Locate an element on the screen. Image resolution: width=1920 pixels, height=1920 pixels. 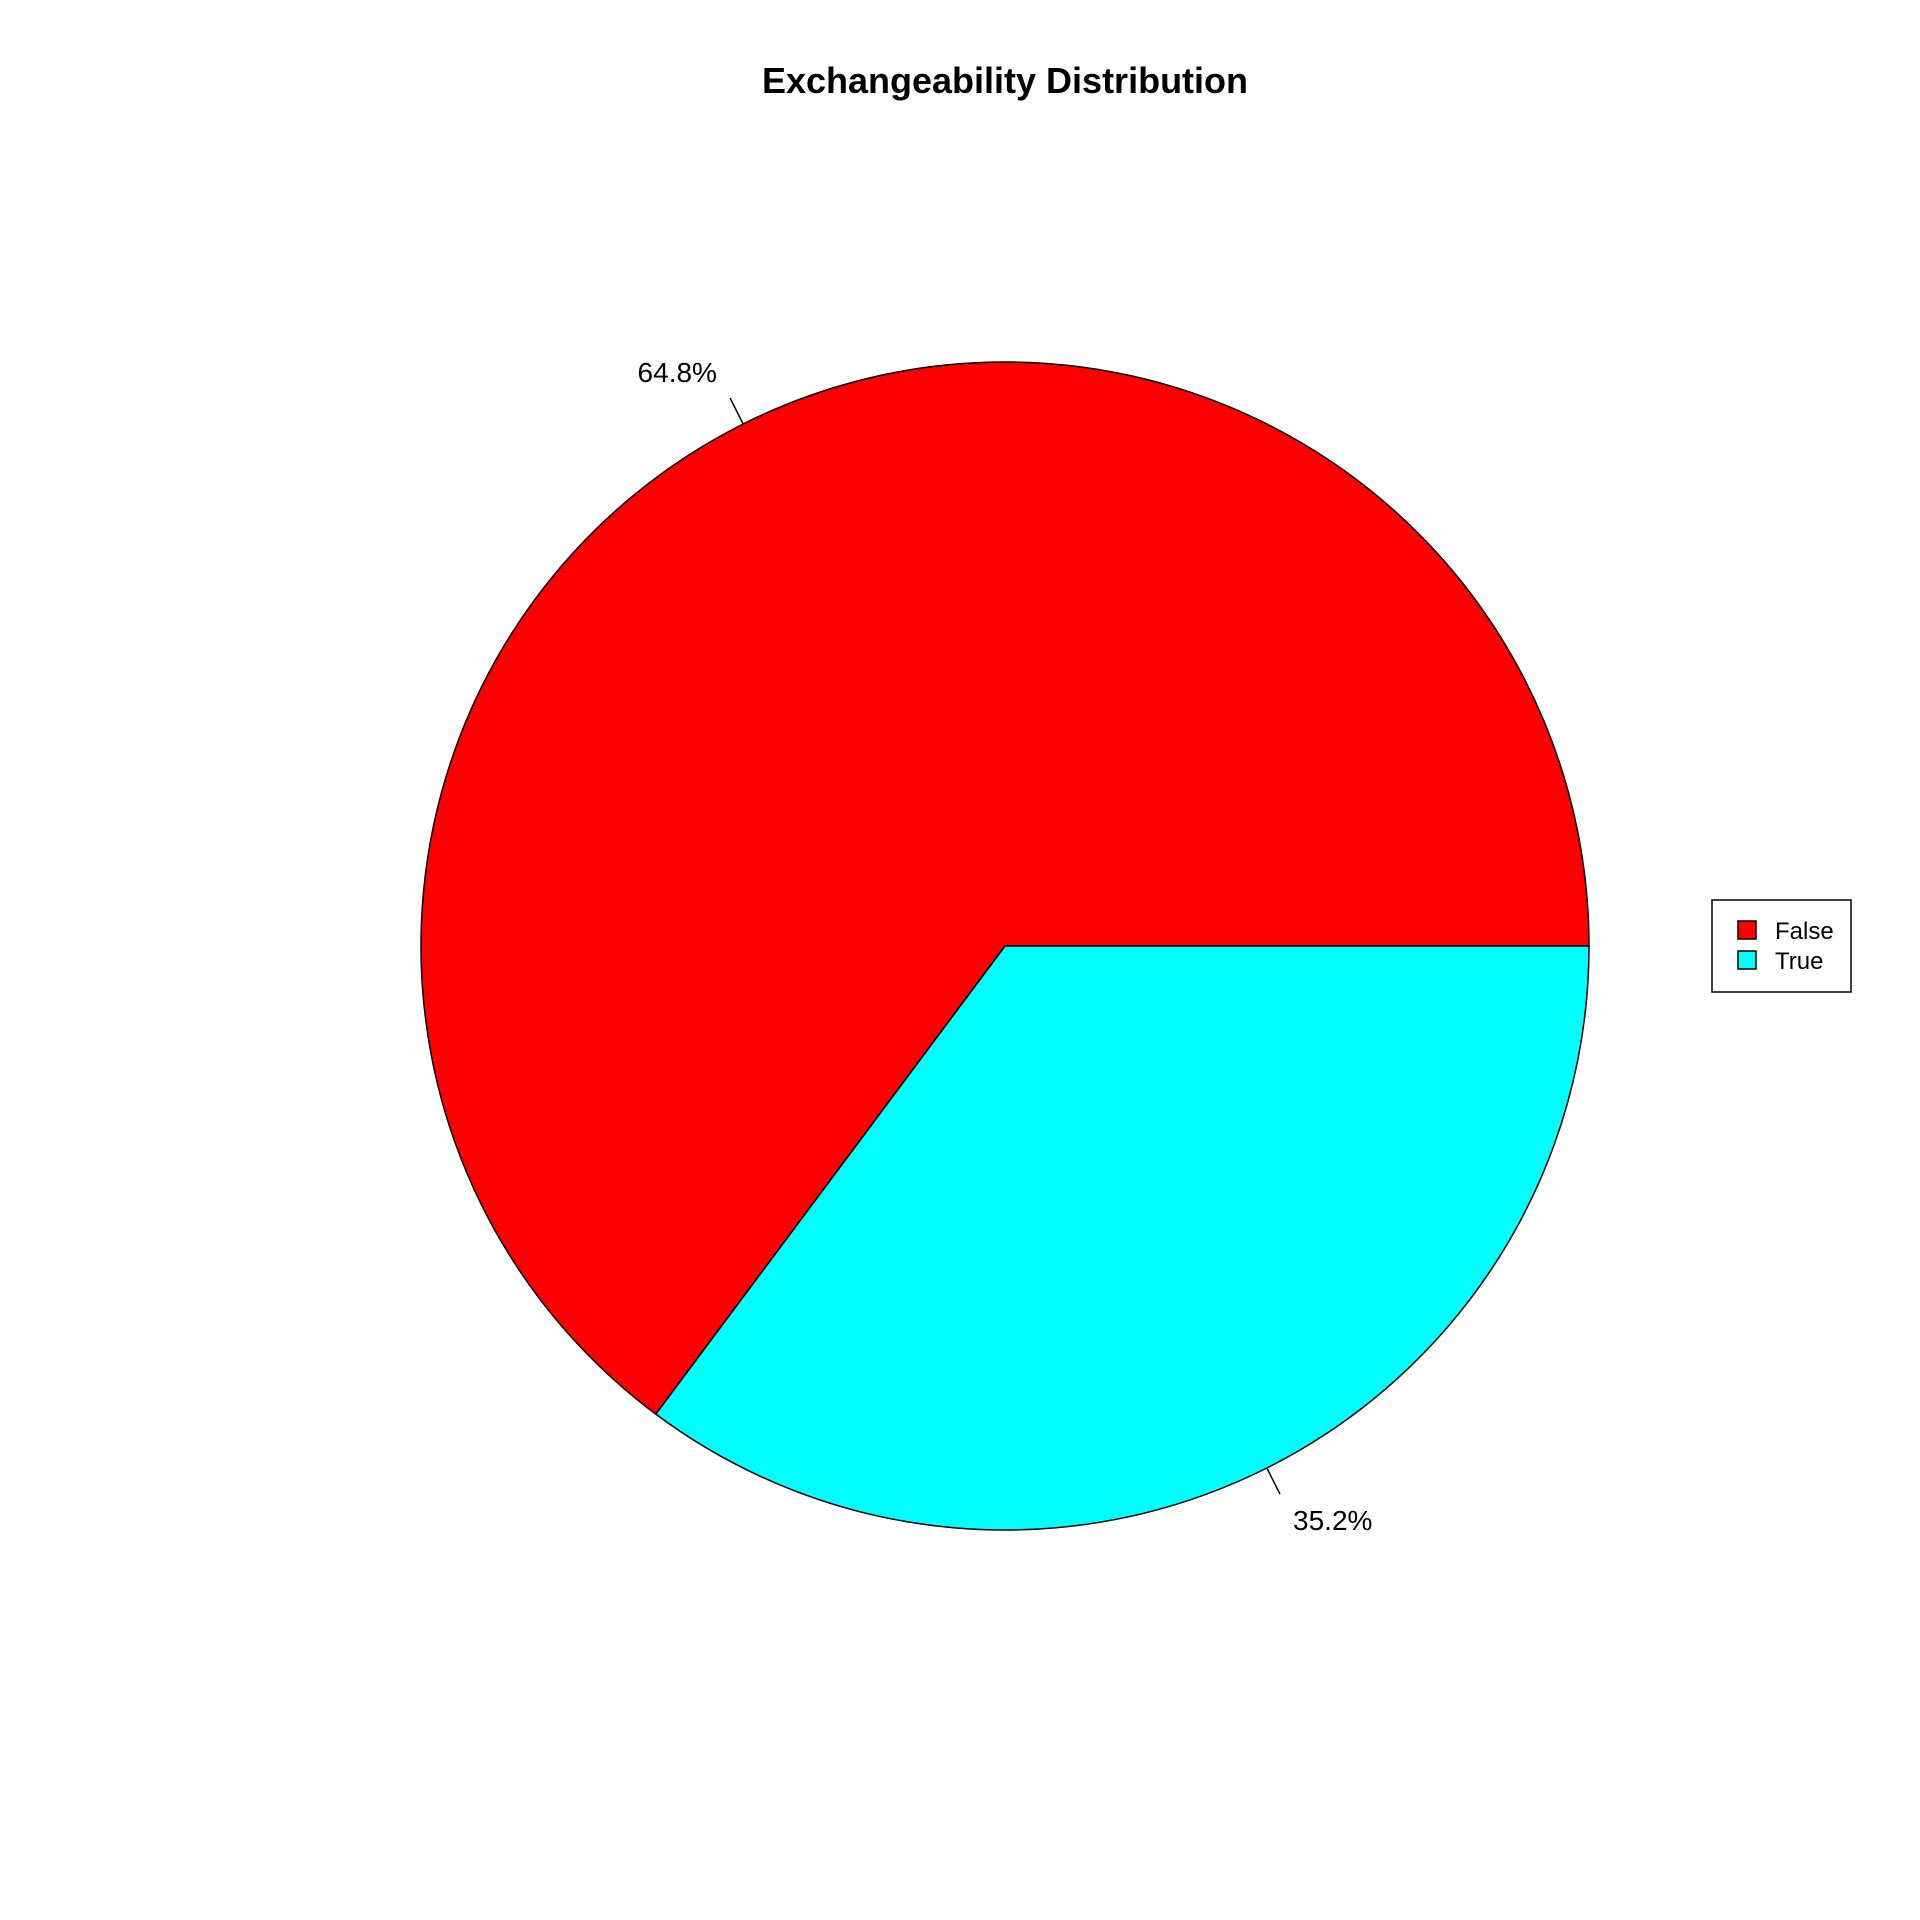
slice-label-false: 64.8% is located at coordinates (677, 372).